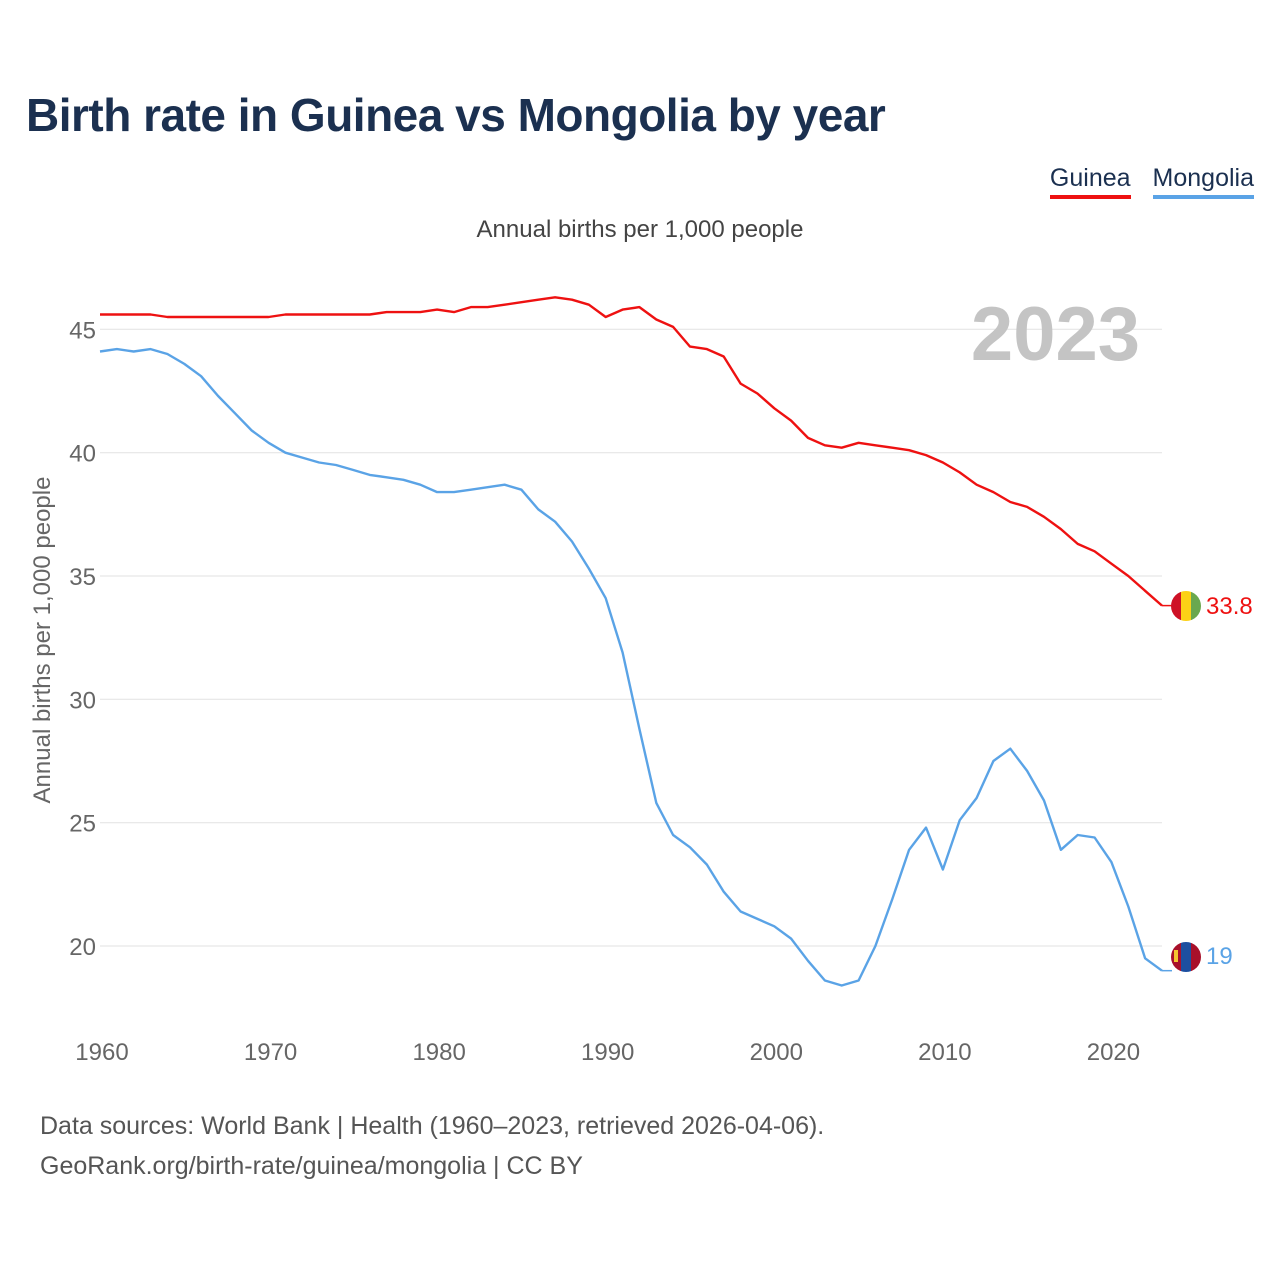 The image size is (1280, 1280). I want to click on y-axis-label: Annual births per 1,000 people, so click(42, 640).